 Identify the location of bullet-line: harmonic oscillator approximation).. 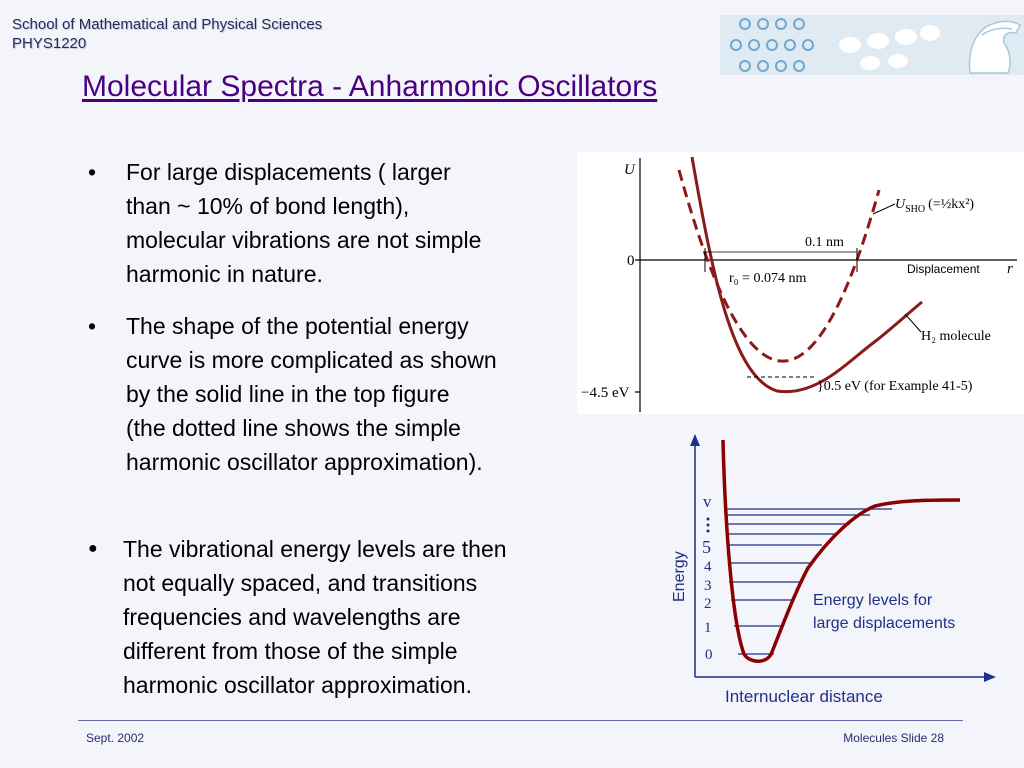
(304, 462).